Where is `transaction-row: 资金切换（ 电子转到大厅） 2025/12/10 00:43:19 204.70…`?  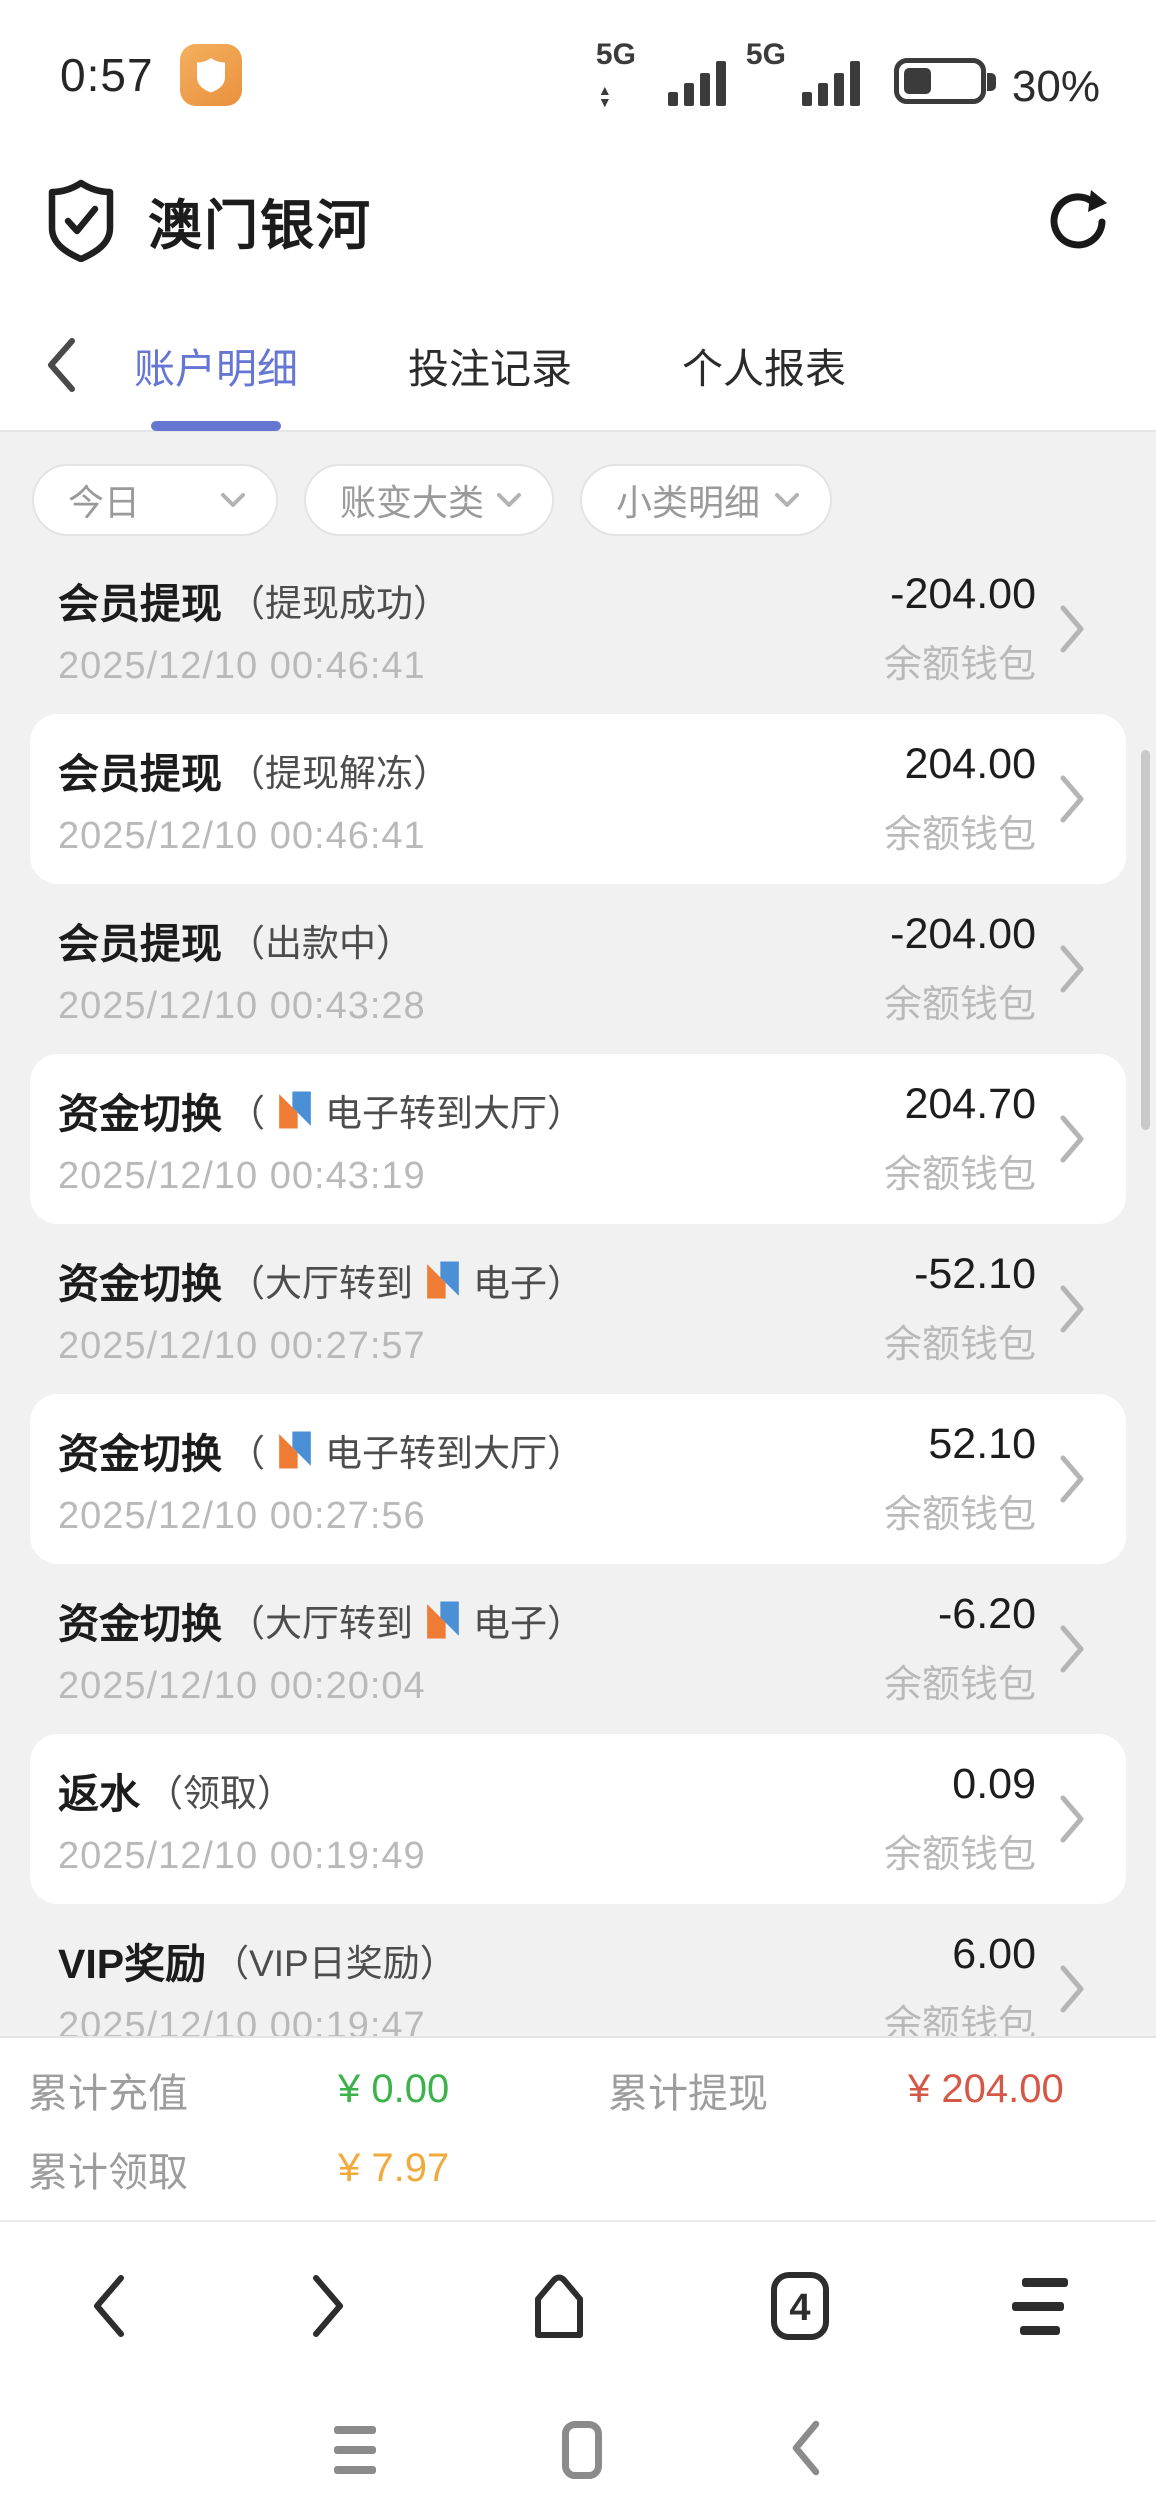 transaction-row: 资金切换（ 电子转到大厅） 2025/12/10 00:43:19 204.70… is located at coordinates (578, 1139).